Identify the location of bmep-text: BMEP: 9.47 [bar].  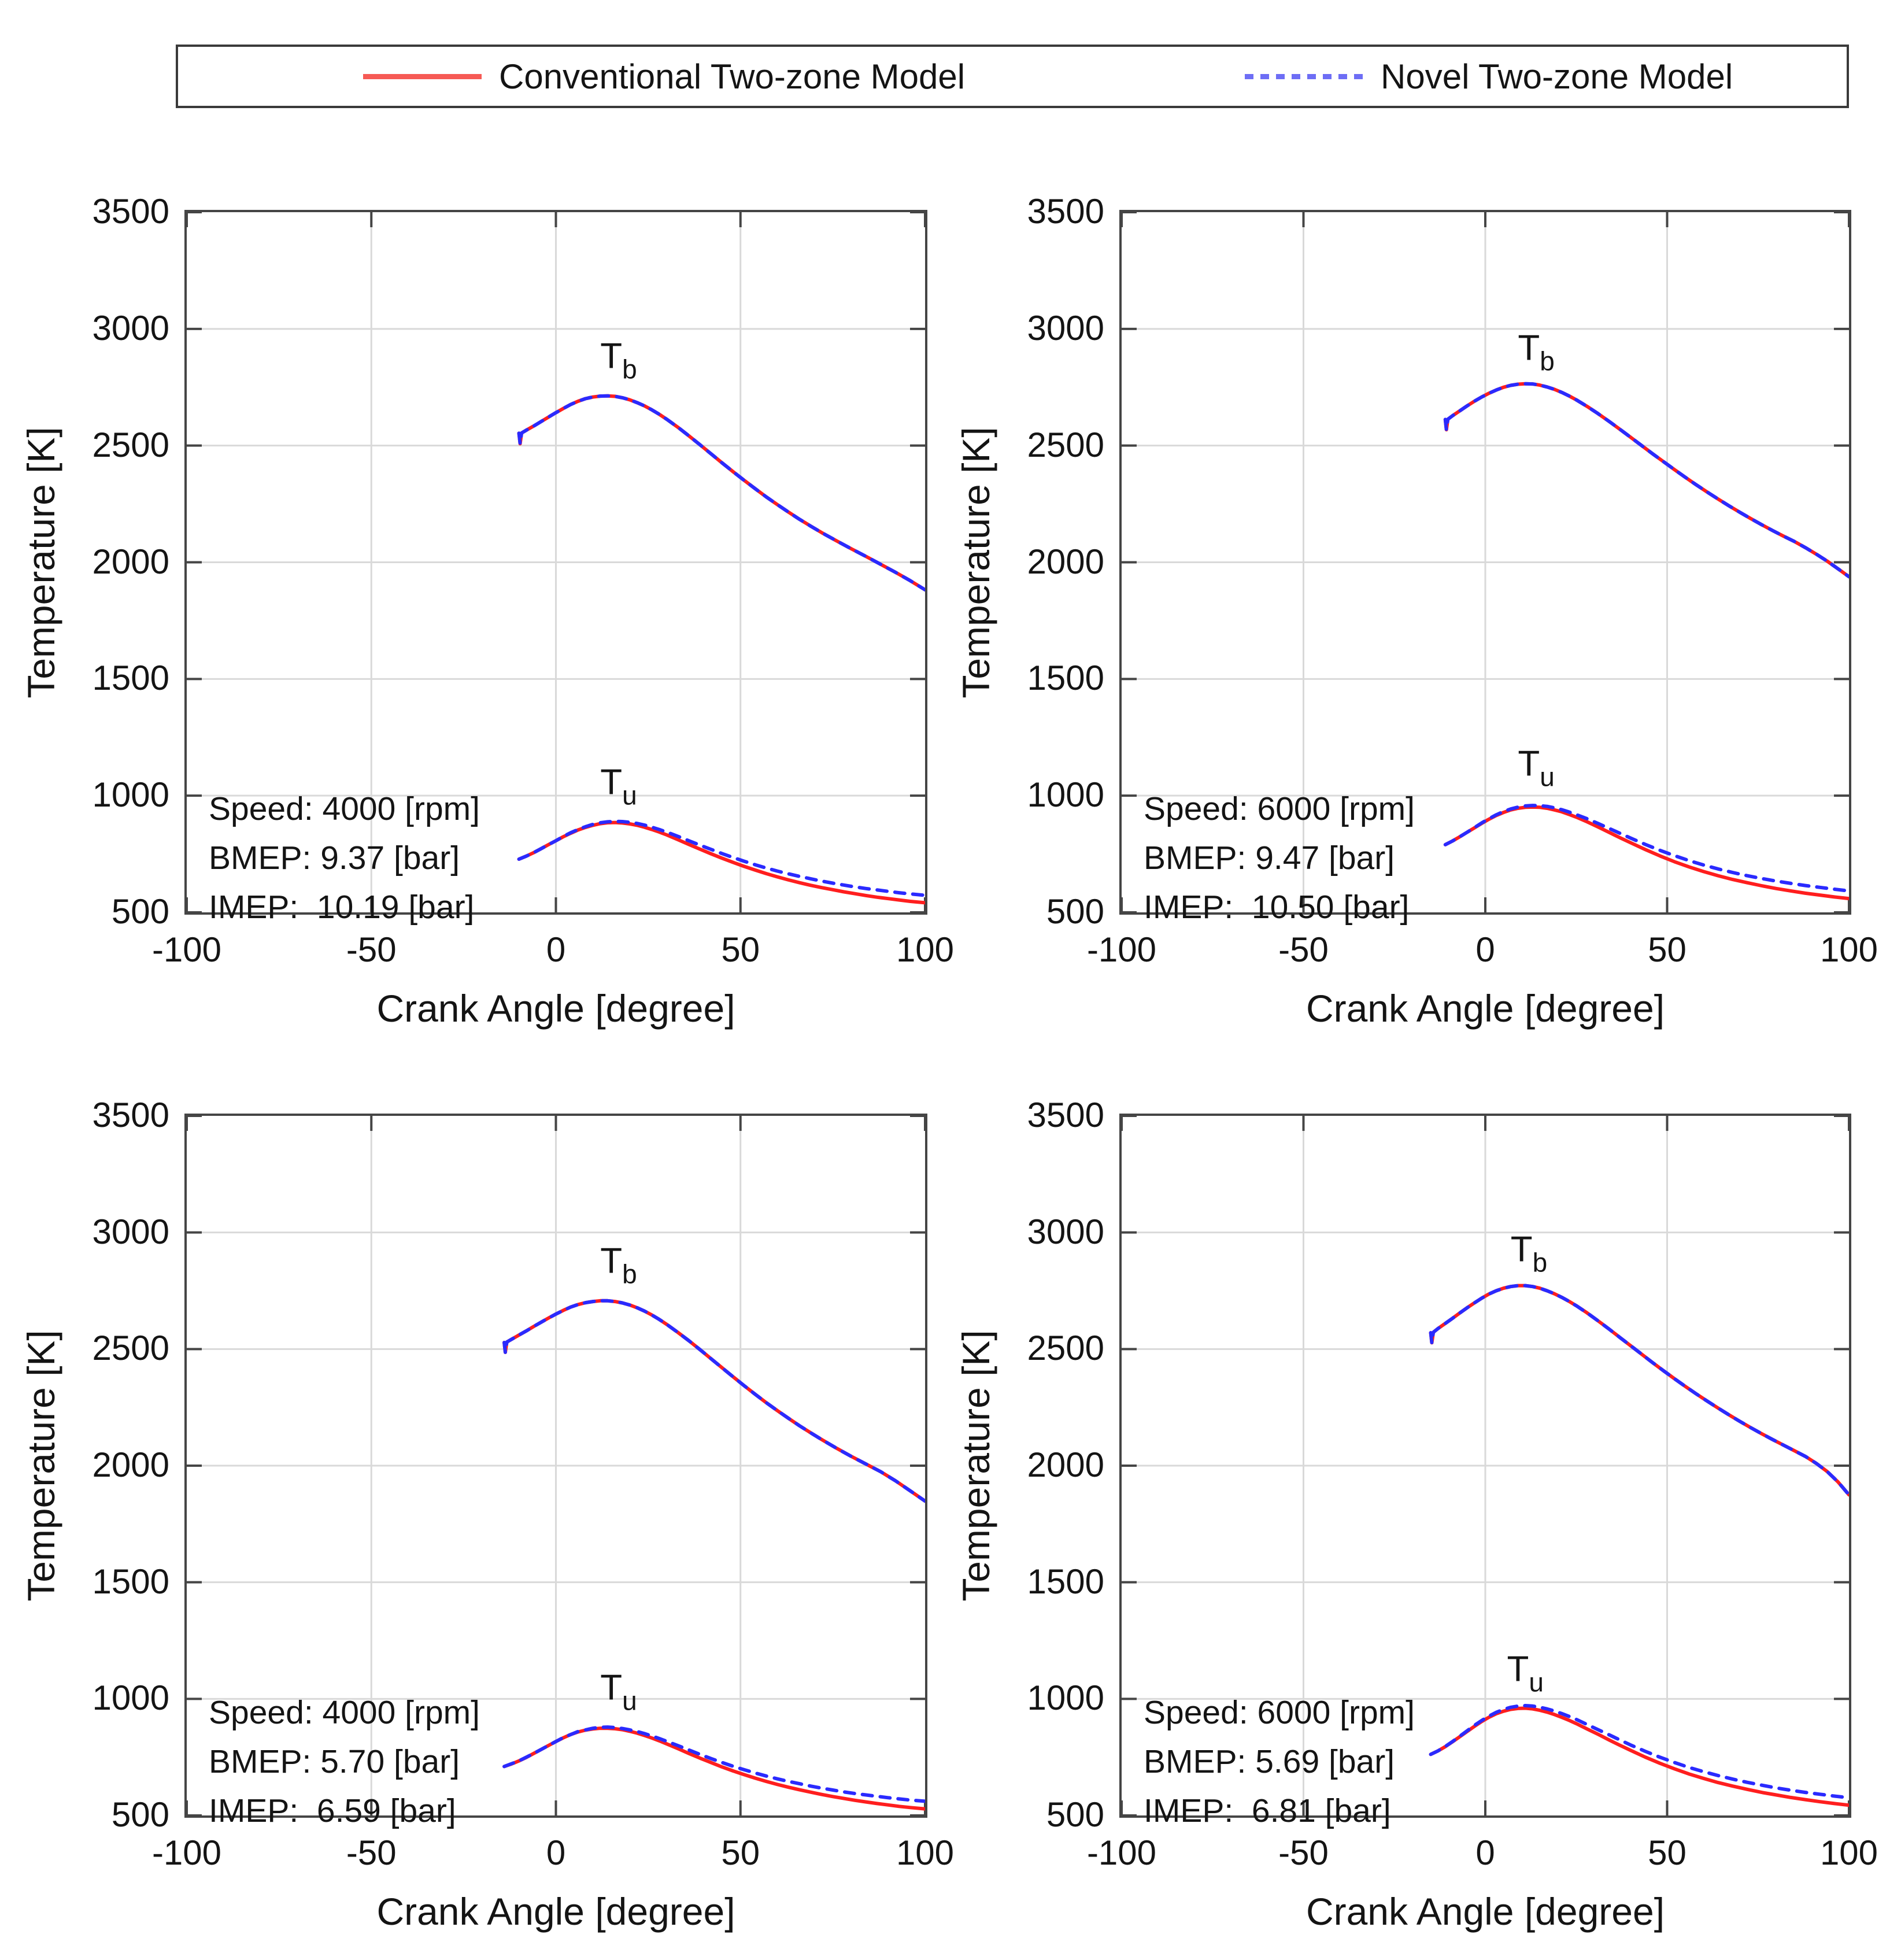
(1269, 859).